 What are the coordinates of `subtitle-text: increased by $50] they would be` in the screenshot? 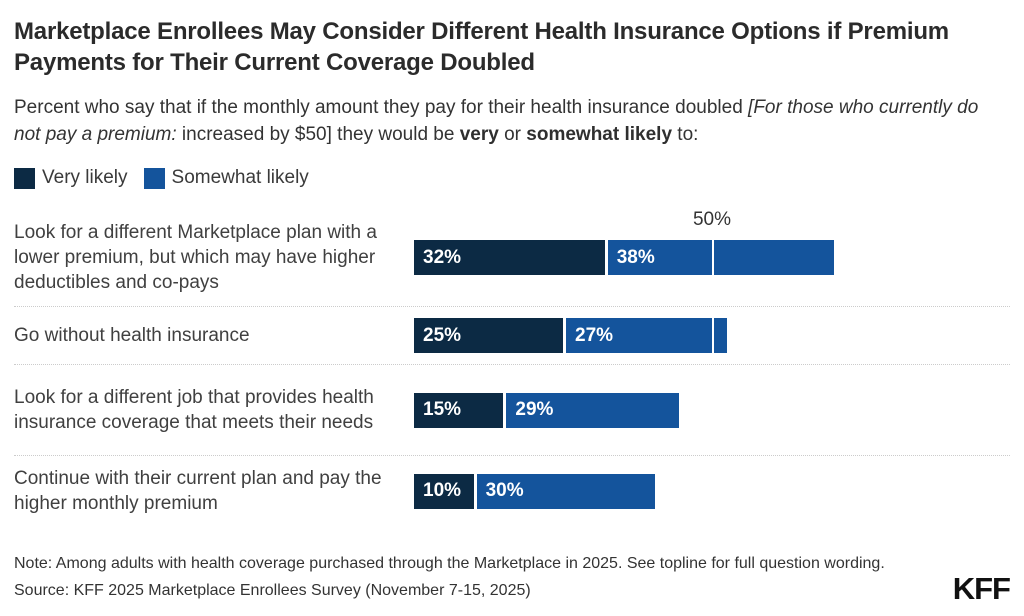 It's located at (318, 134).